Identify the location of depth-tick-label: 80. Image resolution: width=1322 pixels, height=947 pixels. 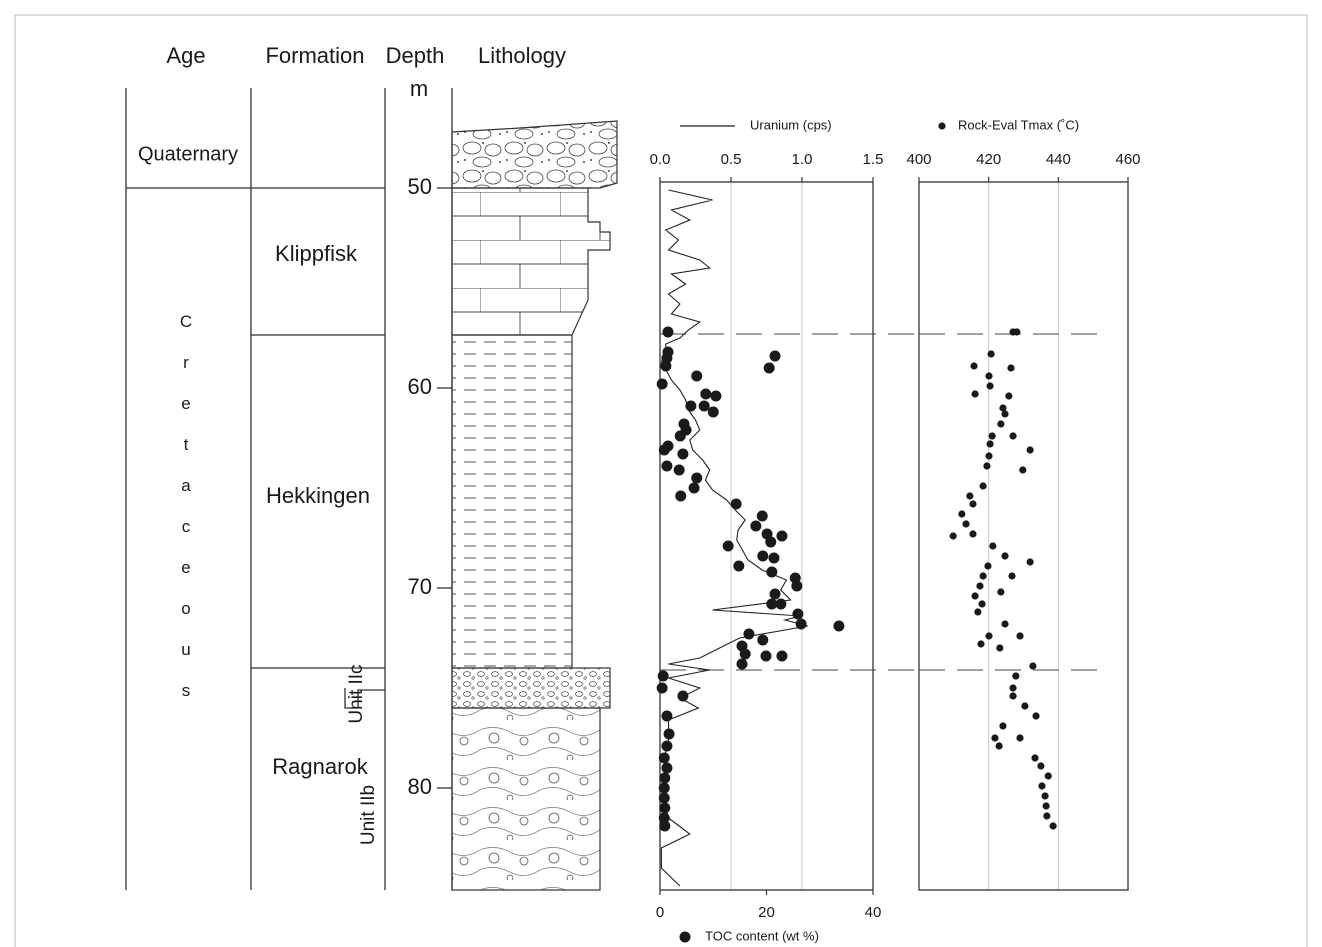
(420, 786).